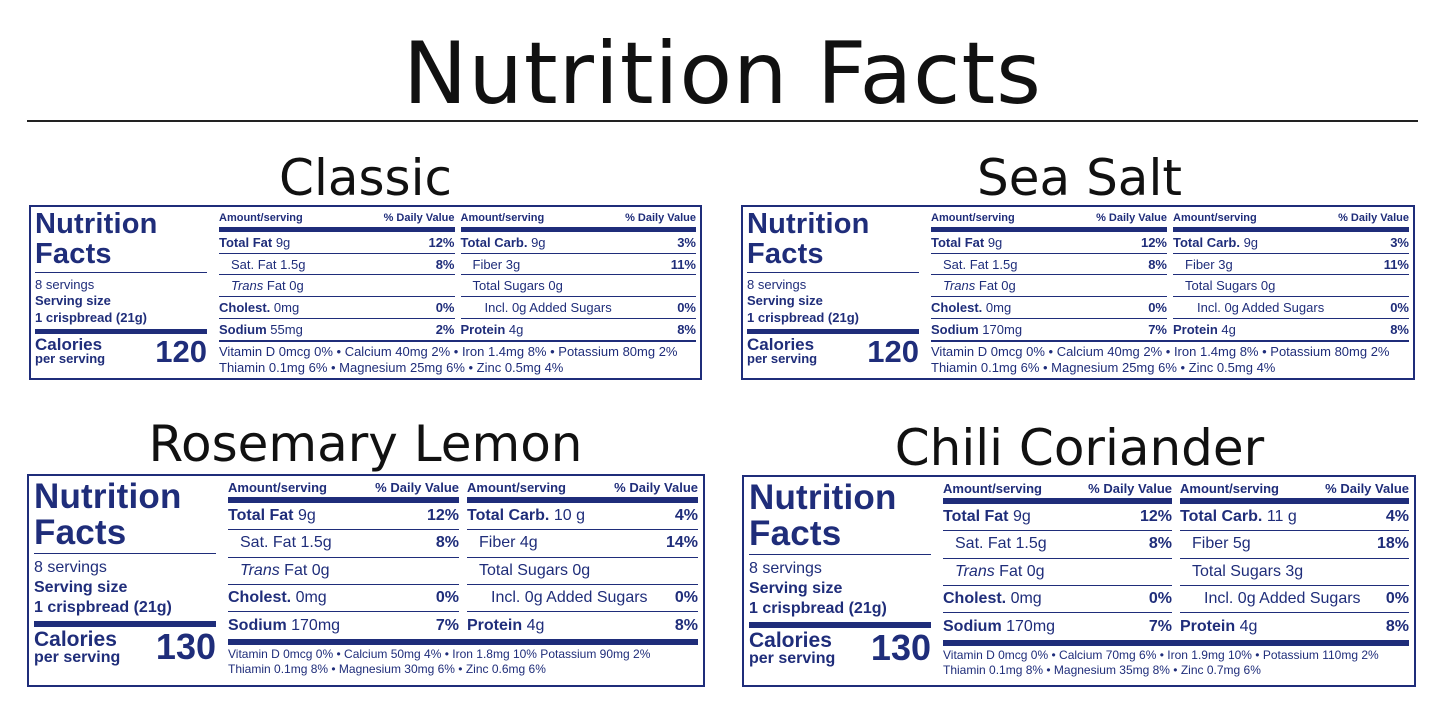 The image size is (1445, 723). Describe the element at coordinates (365, 178) in the screenshot. I see `variant-title-classic: Classic` at that location.